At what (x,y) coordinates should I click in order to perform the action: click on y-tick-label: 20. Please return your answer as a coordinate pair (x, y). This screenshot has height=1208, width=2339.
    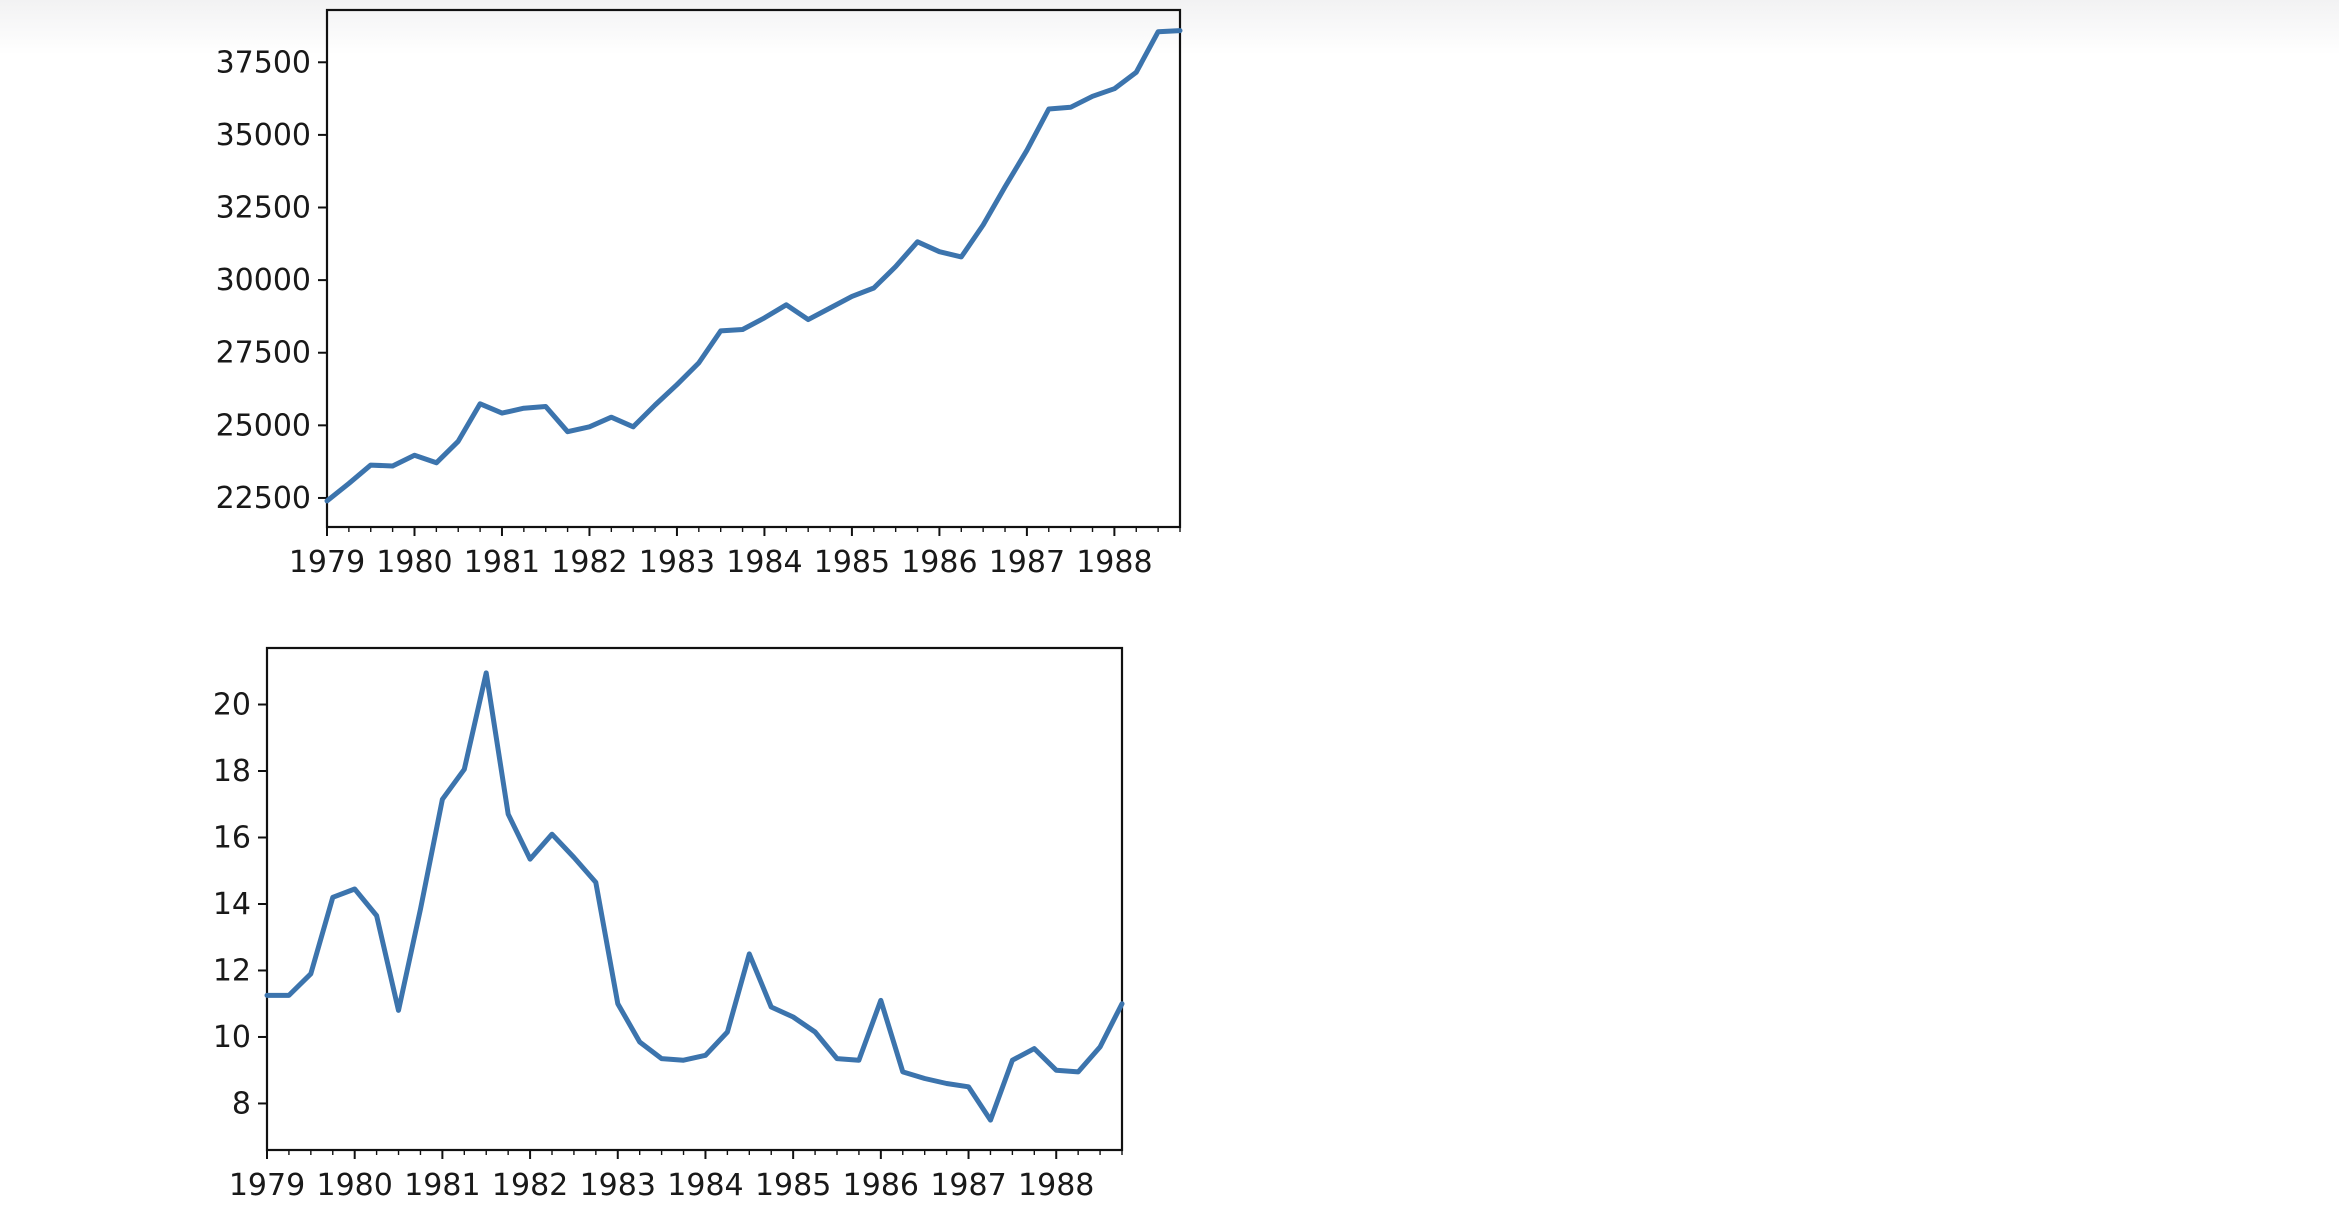
    Looking at the image, I should click on (232, 705).